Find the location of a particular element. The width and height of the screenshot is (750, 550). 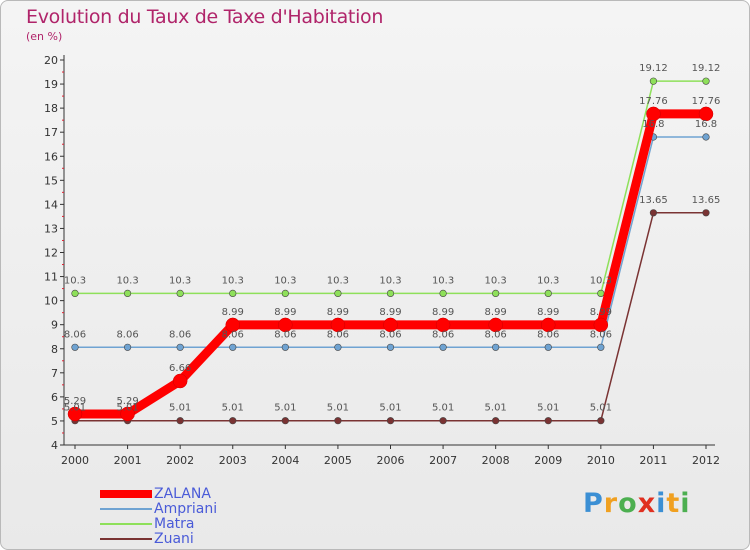

y-tick-label: 12 is located at coordinates (51, 253).